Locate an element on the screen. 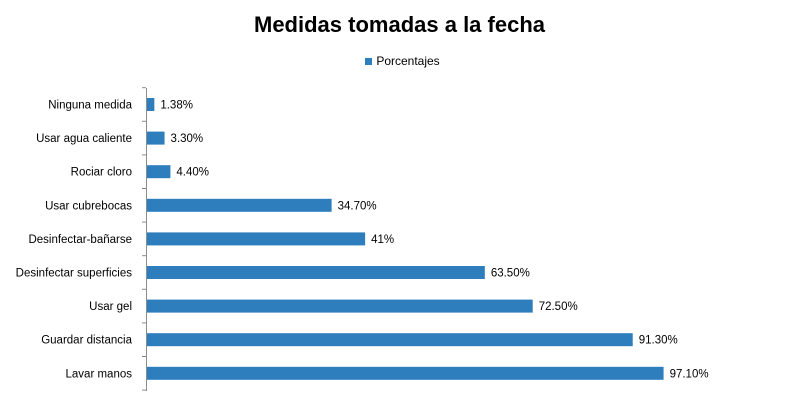  legend-swatch is located at coordinates (369, 61).